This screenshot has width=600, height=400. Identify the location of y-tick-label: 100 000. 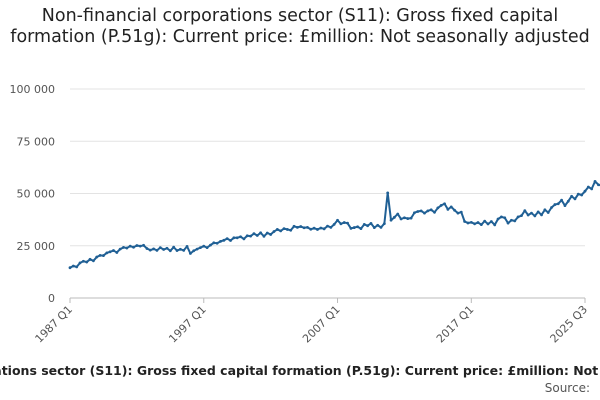
(33, 89).